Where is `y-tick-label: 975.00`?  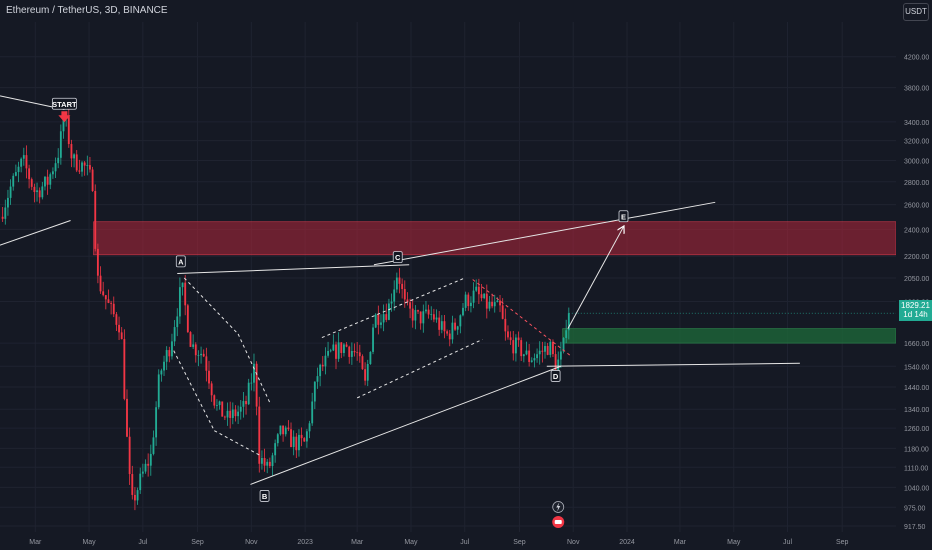 y-tick-label: 975.00 is located at coordinates (915, 508).